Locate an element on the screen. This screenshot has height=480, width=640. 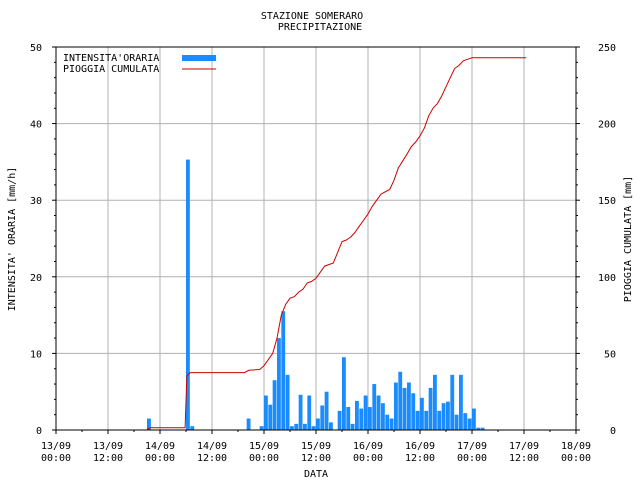
legend: INTENSITA'ORARIA PIOGGIA CUMULATA is located at coordinates (139, 64).